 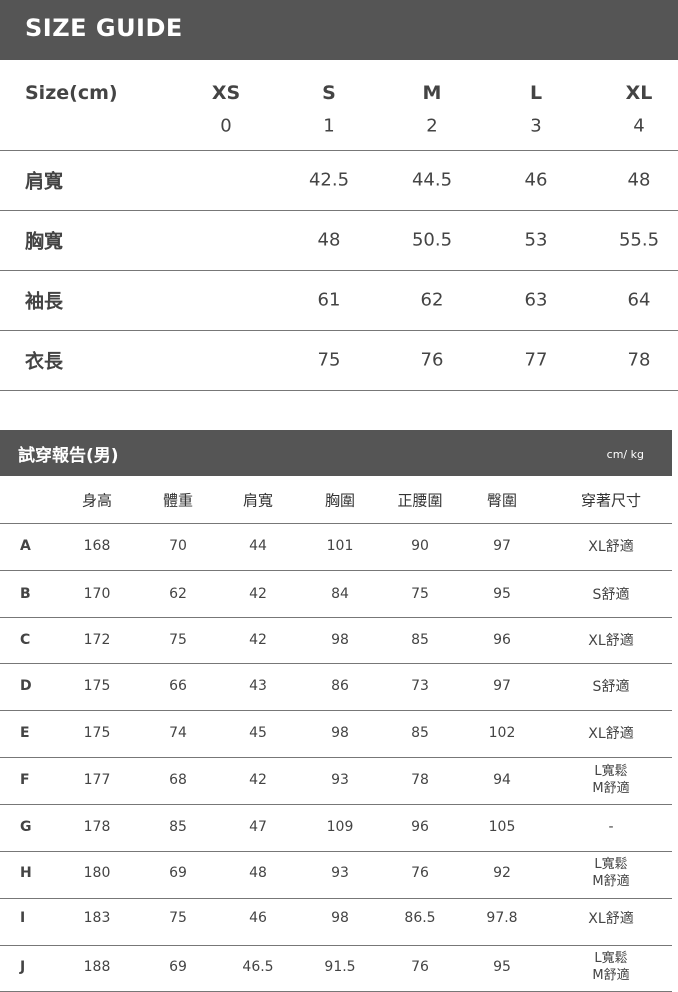 I want to click on column-header: 肩寬, so click(x=258, y=500).